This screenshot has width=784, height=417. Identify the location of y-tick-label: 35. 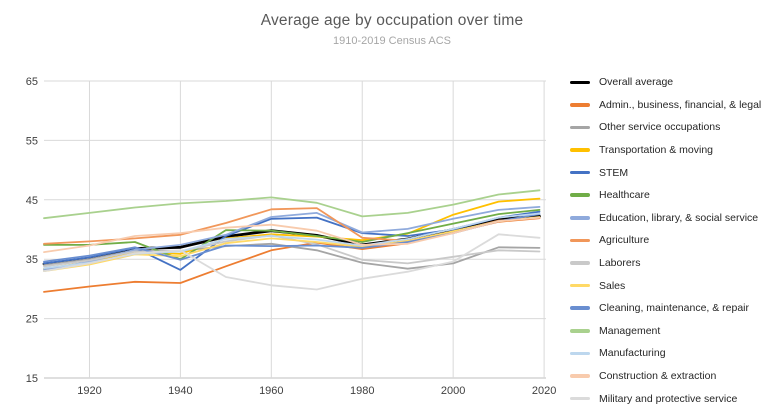
(32, 260).